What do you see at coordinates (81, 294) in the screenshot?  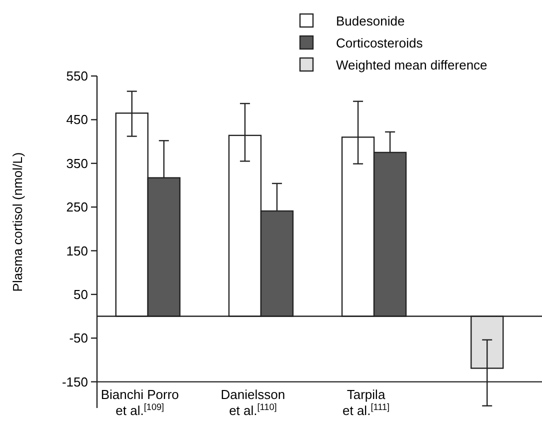 I see `y-tick-label: 50` at bounding box center [81, 294].